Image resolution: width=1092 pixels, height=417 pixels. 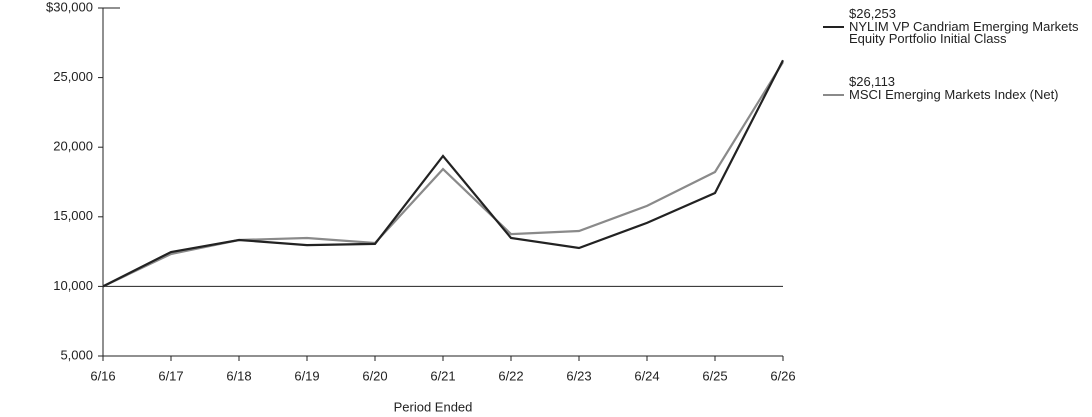 What do you see at coordinates (73, 285) in the screenshot?
I see `y-tick-label: 10,000` at bounding box center [73, 285].